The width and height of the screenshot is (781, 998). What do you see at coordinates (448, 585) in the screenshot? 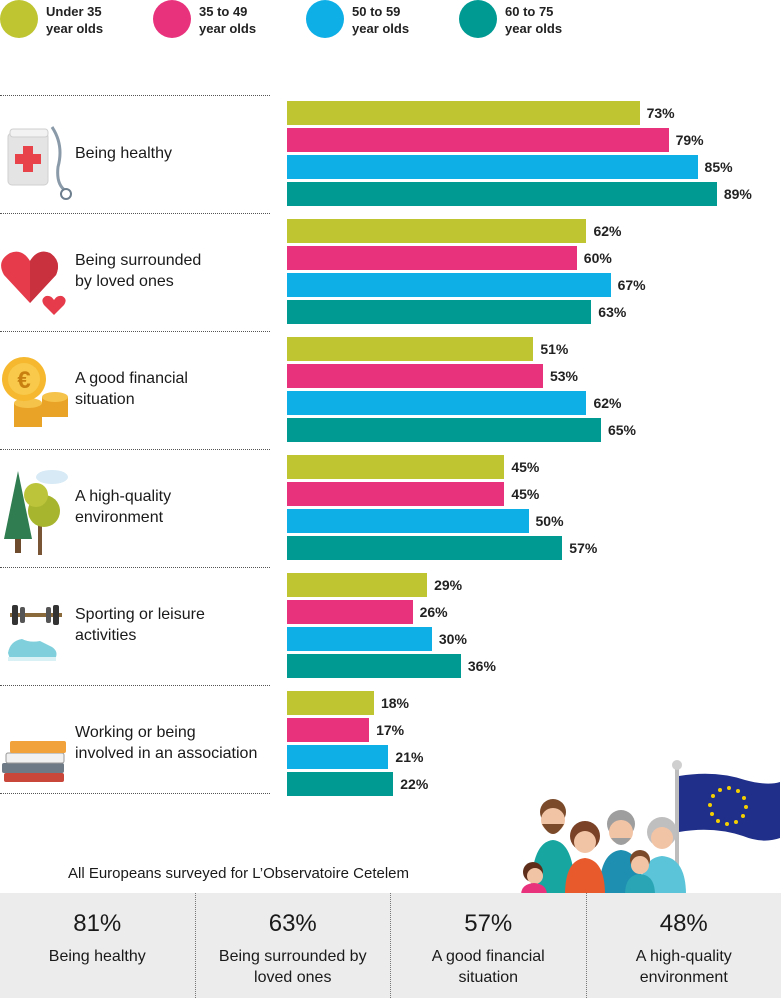
I see `data-label: 29%` at bounding box center [448, 585].